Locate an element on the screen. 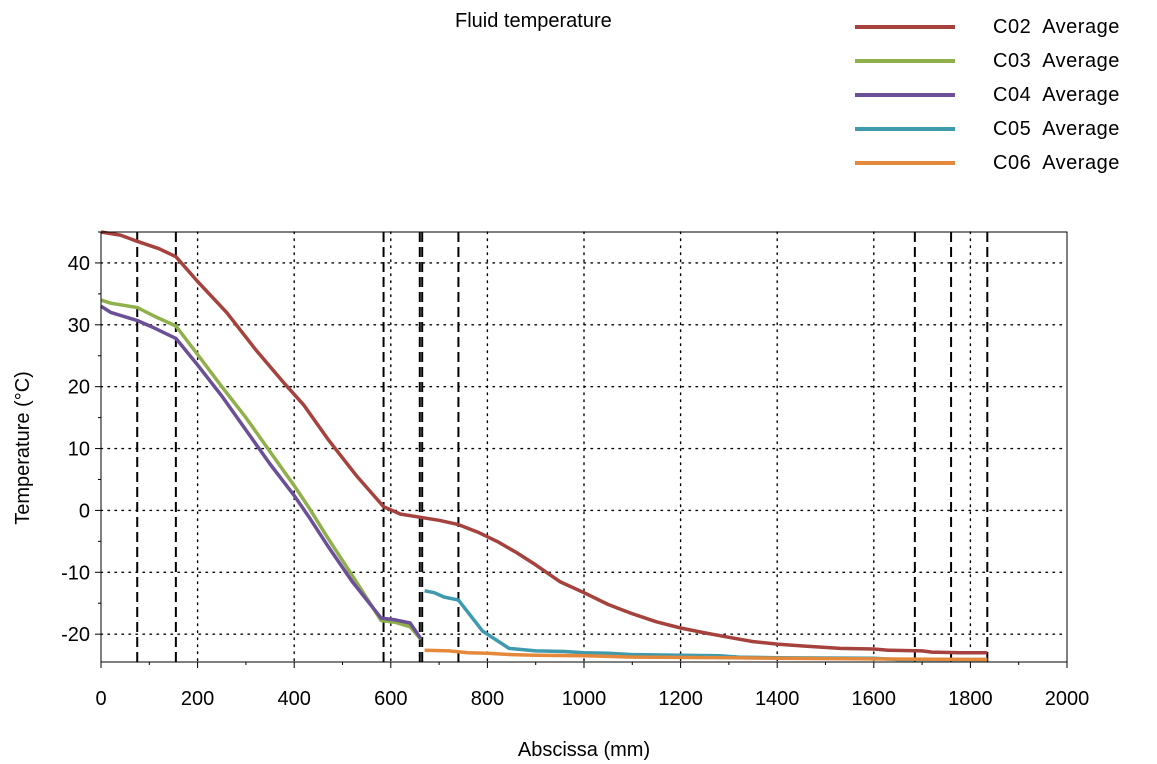 Image resolution: width=1157 pixels, height=764 pixels. y-tick-label-10: 10 is located at coordinates (79, 450).